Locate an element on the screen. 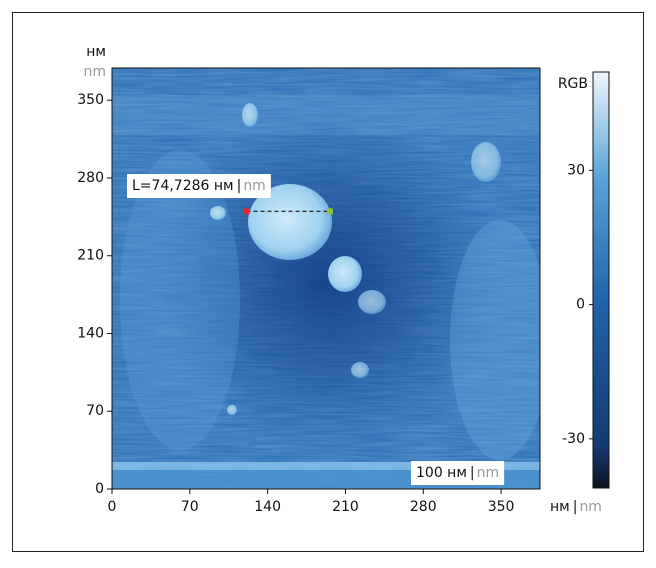 This screenshot has height=568, width=656. measure-start is located at coordinates (246, 211).